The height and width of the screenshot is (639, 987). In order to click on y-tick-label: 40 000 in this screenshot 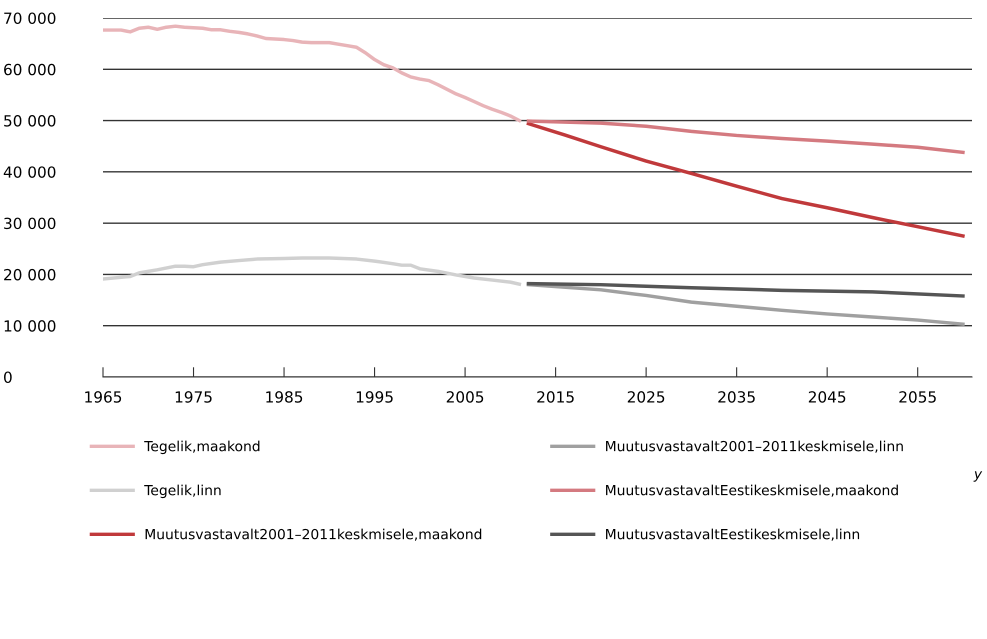, I will do `click(30, 172)`.